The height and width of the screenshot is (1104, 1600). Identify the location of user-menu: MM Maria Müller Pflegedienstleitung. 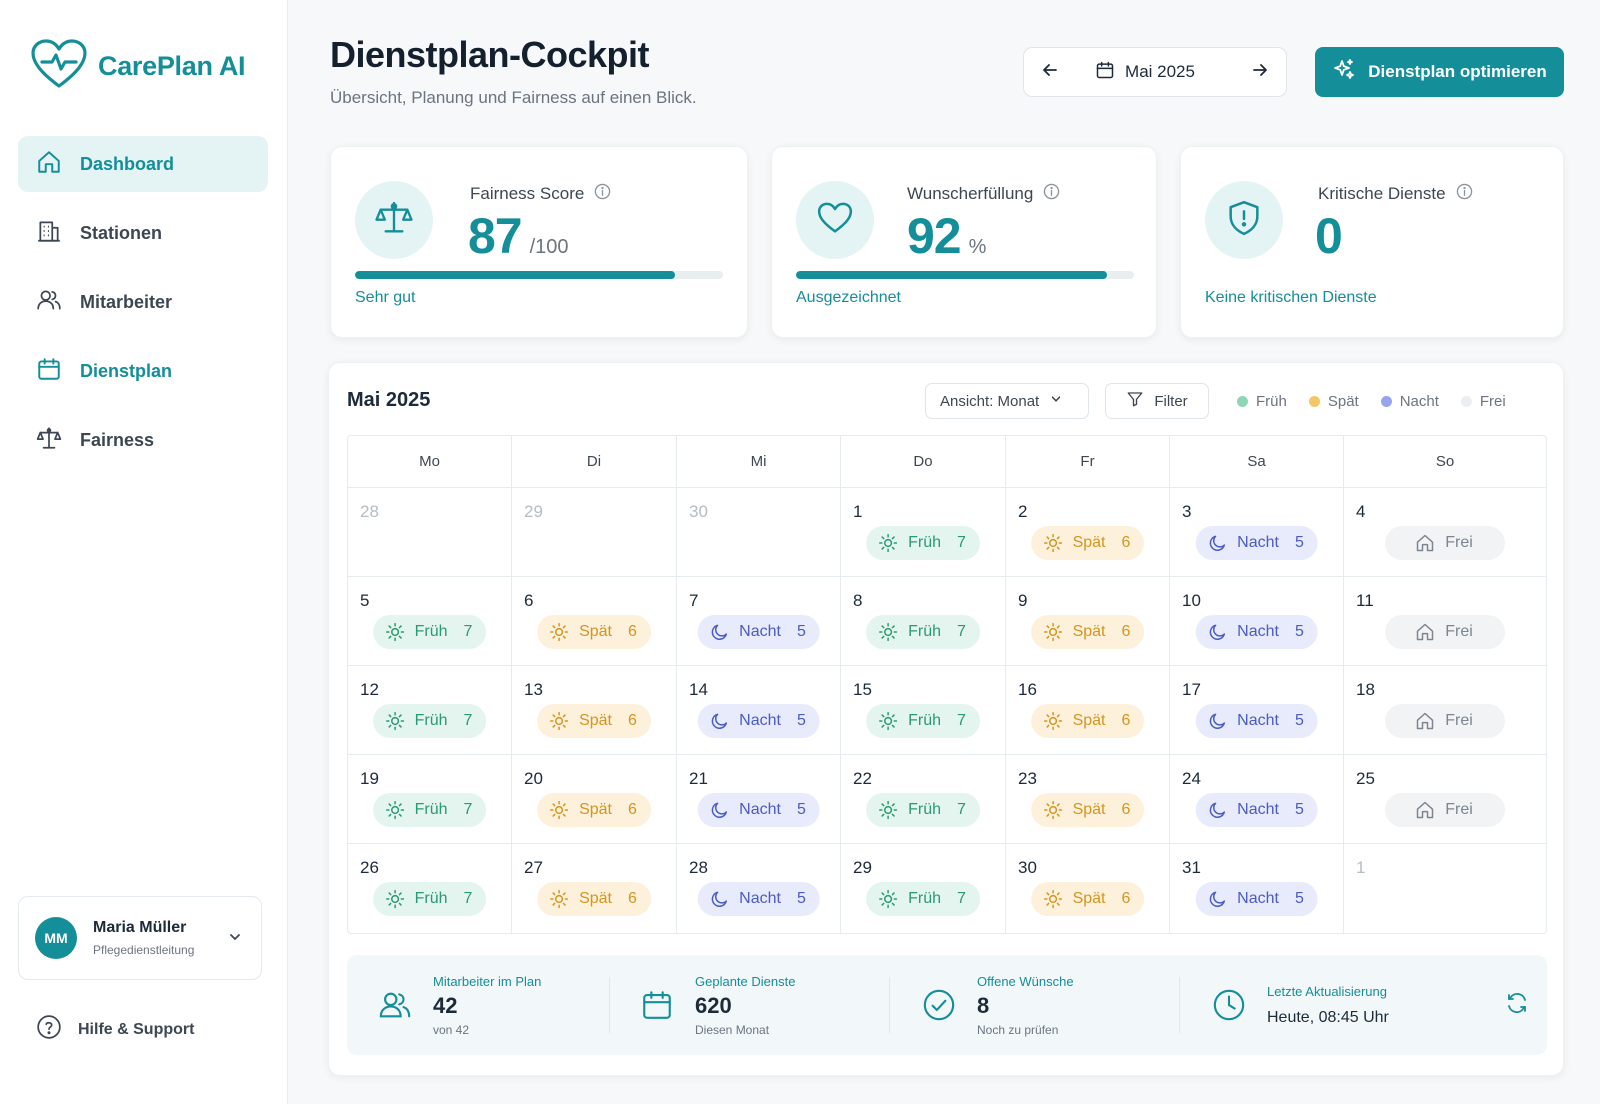
(140, 938).